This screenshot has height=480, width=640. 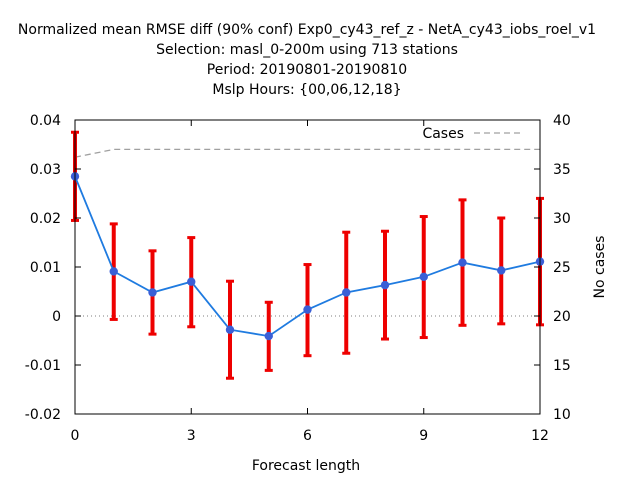 What do you see at coordinates (562, 121) in the screenshot?
I see `y2-tick-label: 40` at bounding box center [562, 121].